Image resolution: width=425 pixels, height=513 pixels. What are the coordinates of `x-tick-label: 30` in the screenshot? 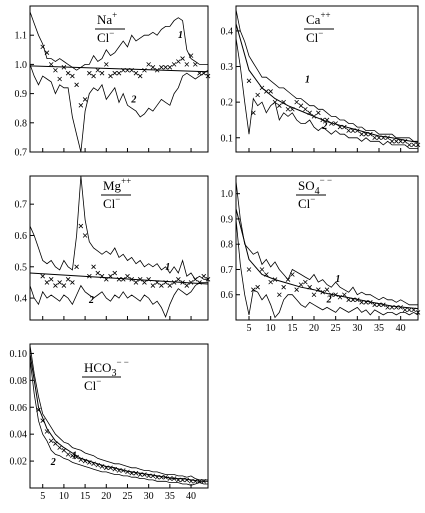 It's located at (149, 496).